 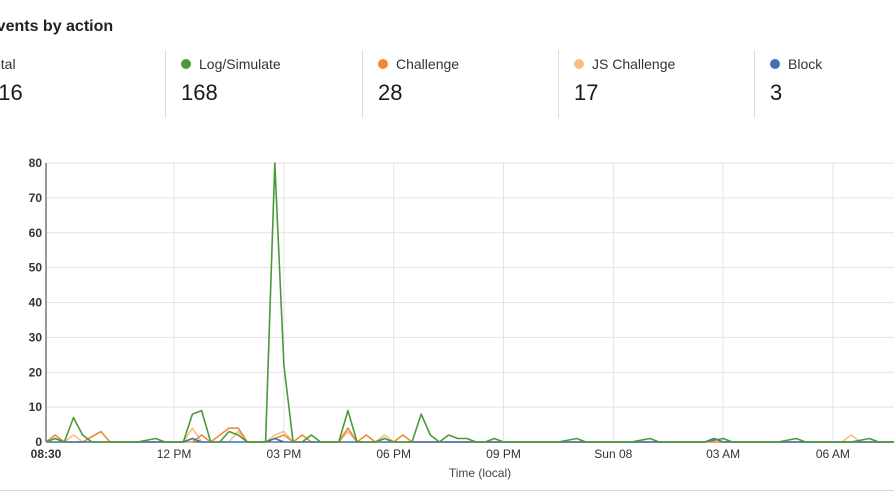 I want to click on panel-bottom-border, so click(x=447, y=490).